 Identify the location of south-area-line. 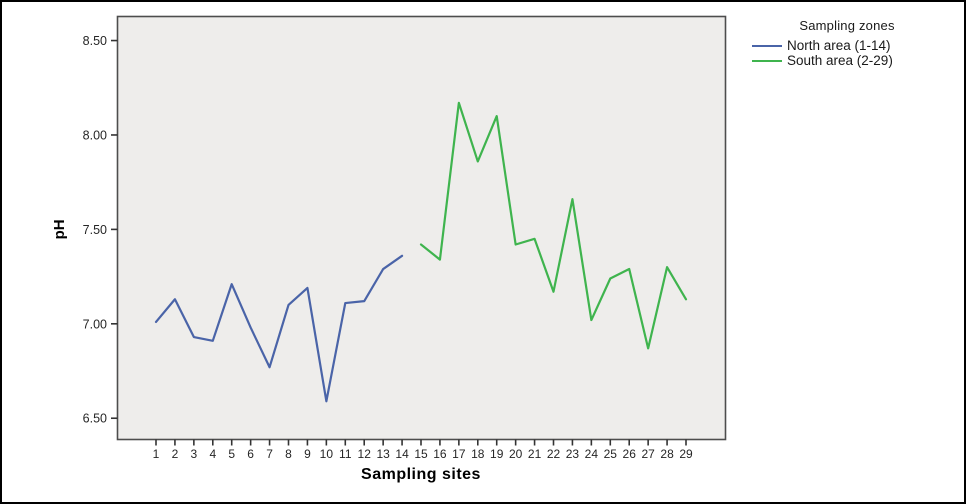
(553, 225).